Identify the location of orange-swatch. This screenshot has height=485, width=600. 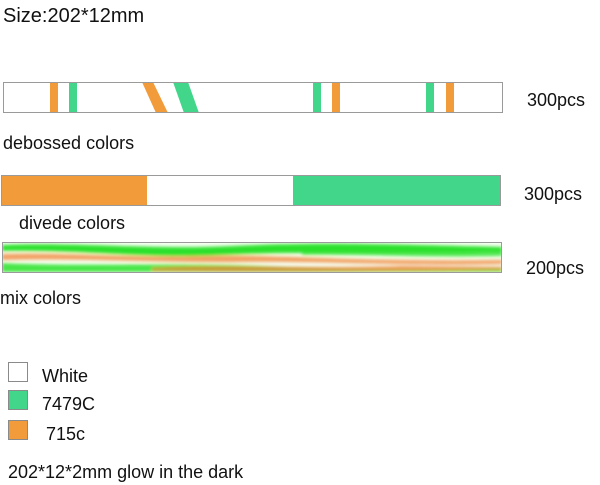
(18, 430).